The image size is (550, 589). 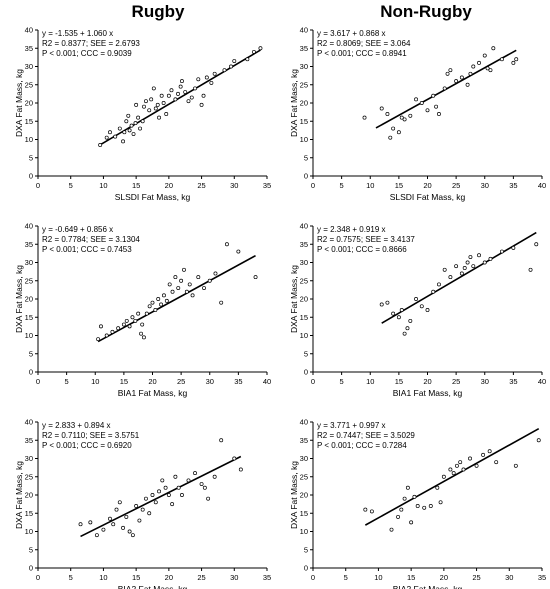 I want to click on x-axis-label: SLSDI Fat Mass, kg, so click(x=428, y=197).